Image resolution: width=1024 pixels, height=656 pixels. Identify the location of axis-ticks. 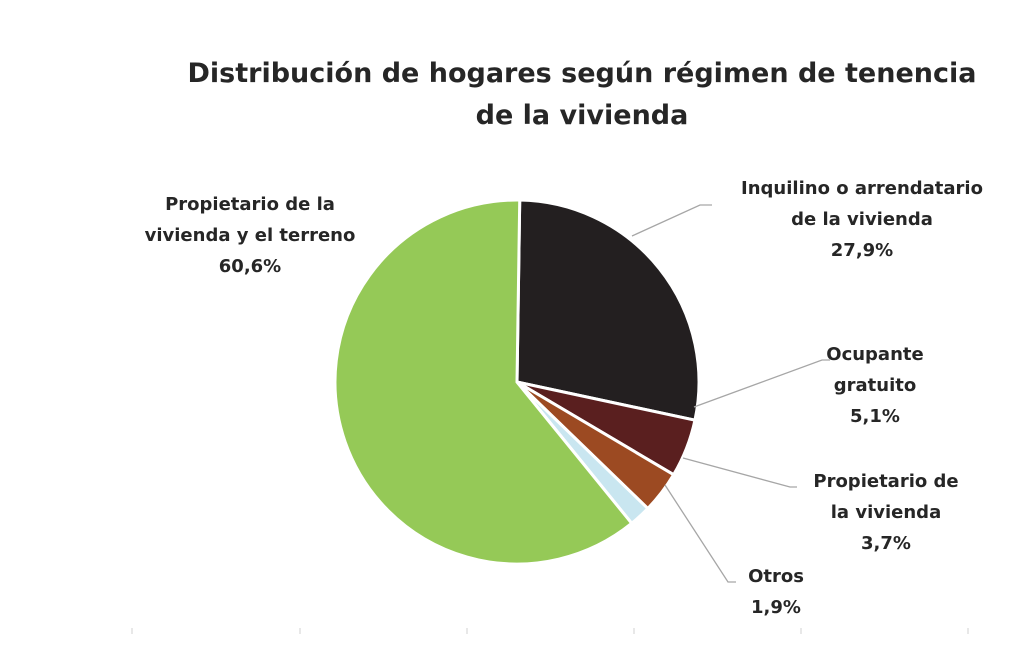
(550, 631).